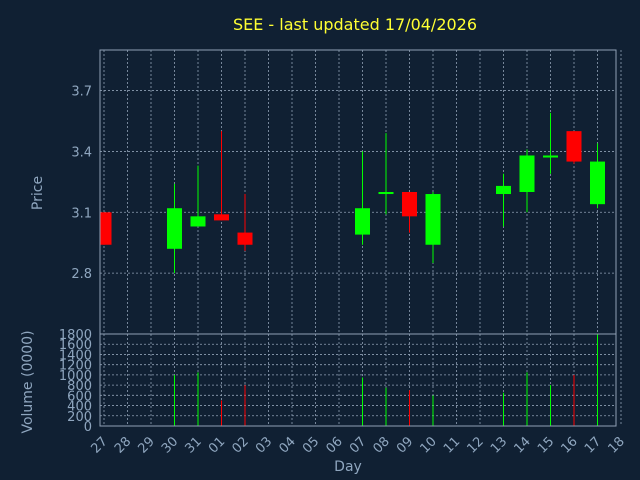 This screenshot has height=480, width=640. I want to click on x-tick-label: 14, so click(523, 445).